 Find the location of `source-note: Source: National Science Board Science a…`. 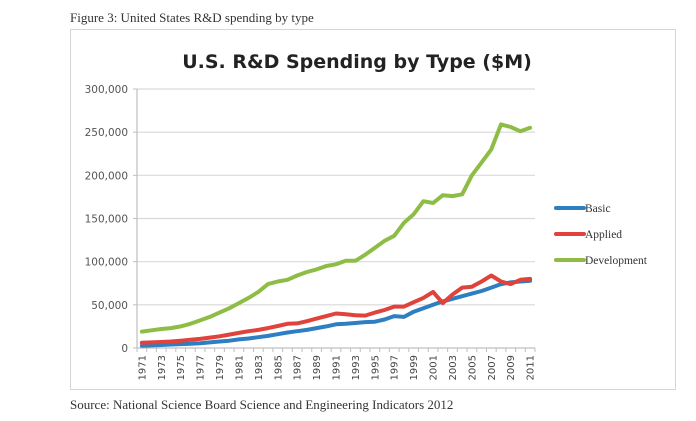

source-note: Source: National Science Board Science a… is located at coordinates (262, 404).